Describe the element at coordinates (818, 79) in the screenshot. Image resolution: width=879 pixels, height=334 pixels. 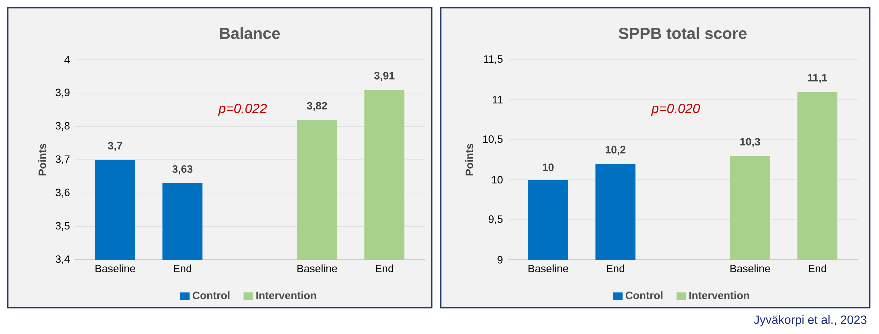
I see `data-label: 11,1` at that location.